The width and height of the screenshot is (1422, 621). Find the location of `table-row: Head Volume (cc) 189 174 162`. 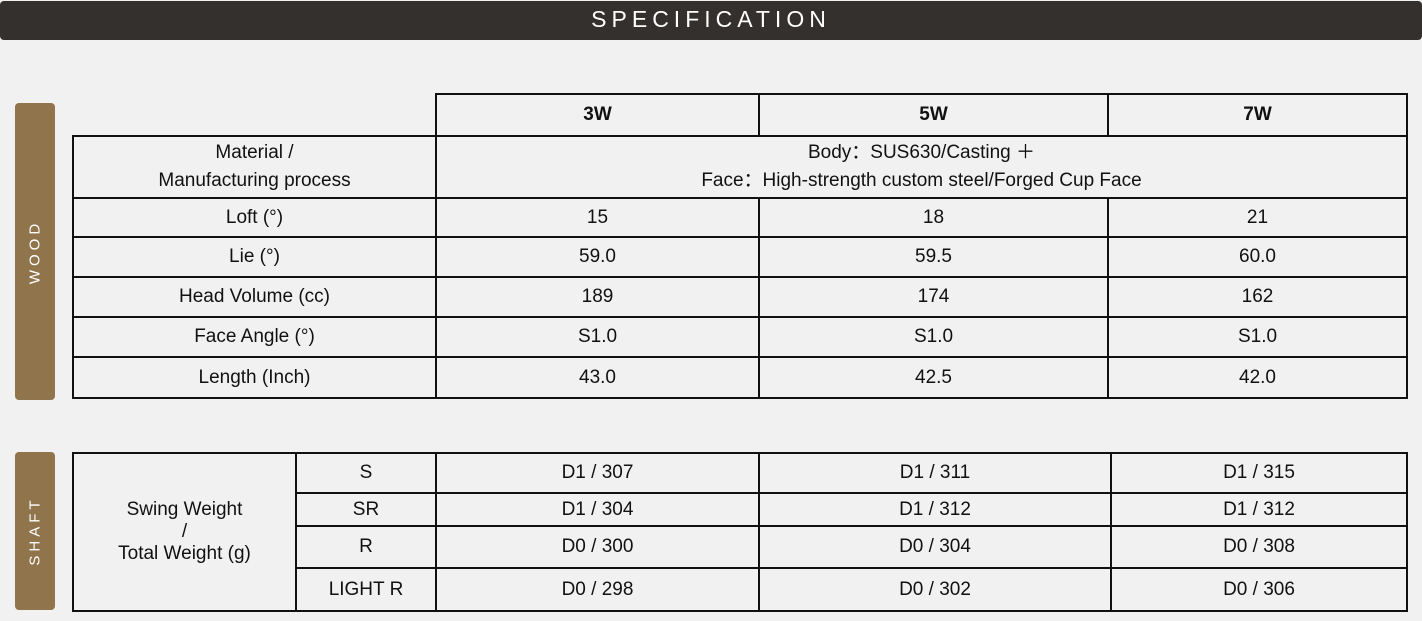

table-row: Head Volume (cc) 189 174 162 is located at coordinates (740, 297).